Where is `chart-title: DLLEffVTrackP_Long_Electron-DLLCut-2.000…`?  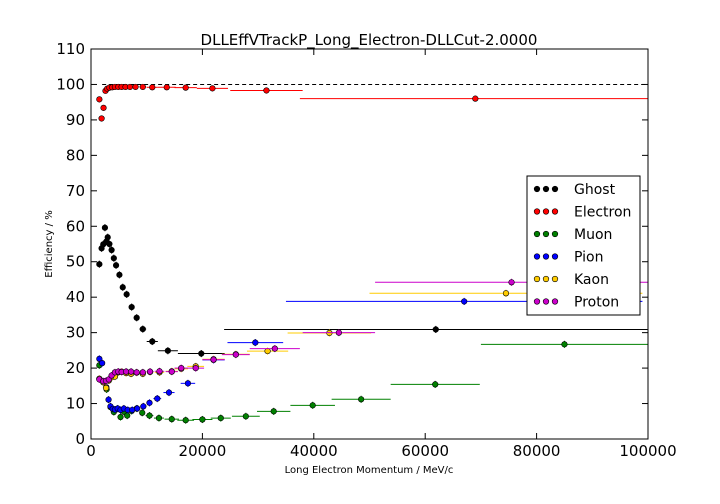
chart-title: DLLEffVTrackP_Long_Electron-DLLCut-2.000… is located at coordinates (369, 40).